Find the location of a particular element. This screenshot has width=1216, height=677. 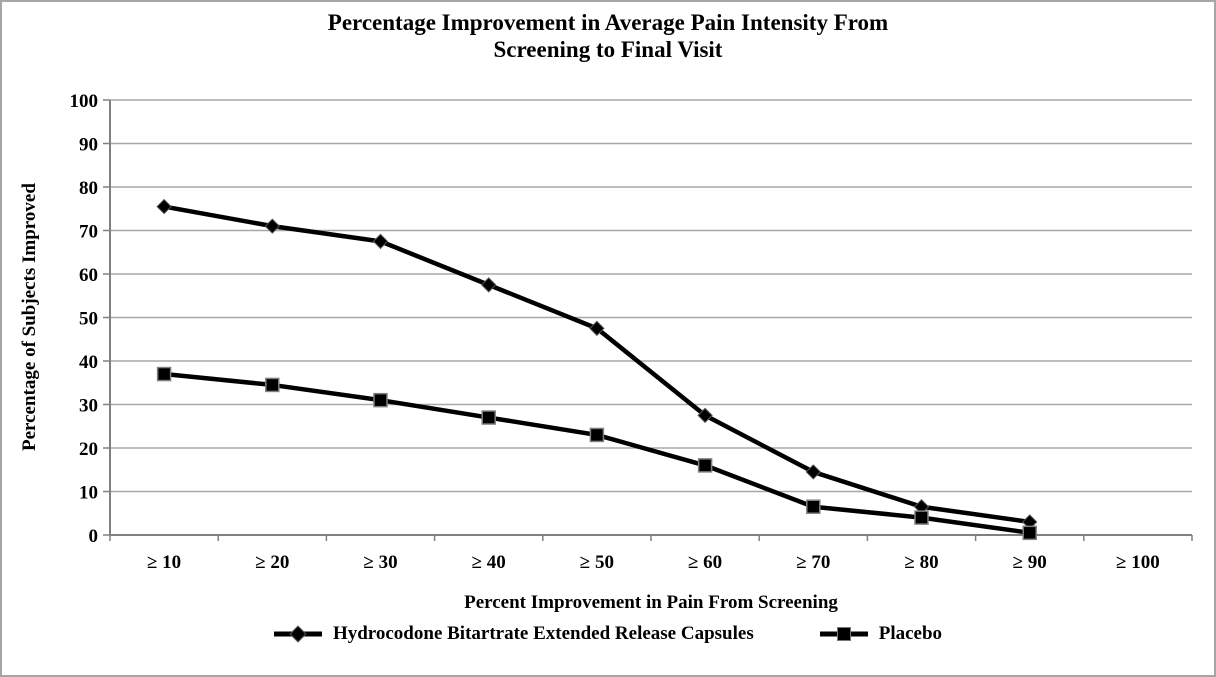

y-axis-title: Percentage of Subjects Improved is located at coordinates (29, 317).